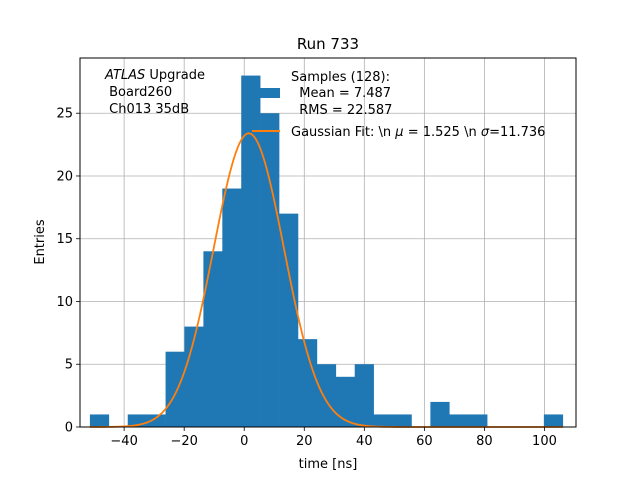  Describe the element at coordinates (442, 132) in the screenshot. I see `fit-label-mid: = 1.525 \n` at that location.